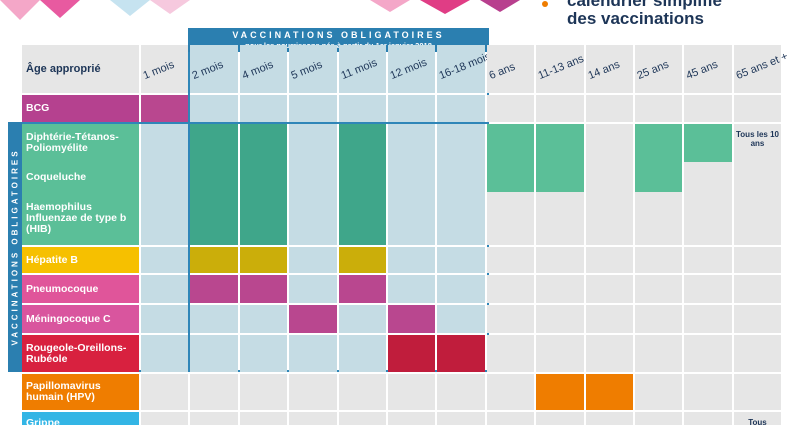 This screenshot has width=798, height=425. I want to click on row-label: BCG, so click(80, 108).